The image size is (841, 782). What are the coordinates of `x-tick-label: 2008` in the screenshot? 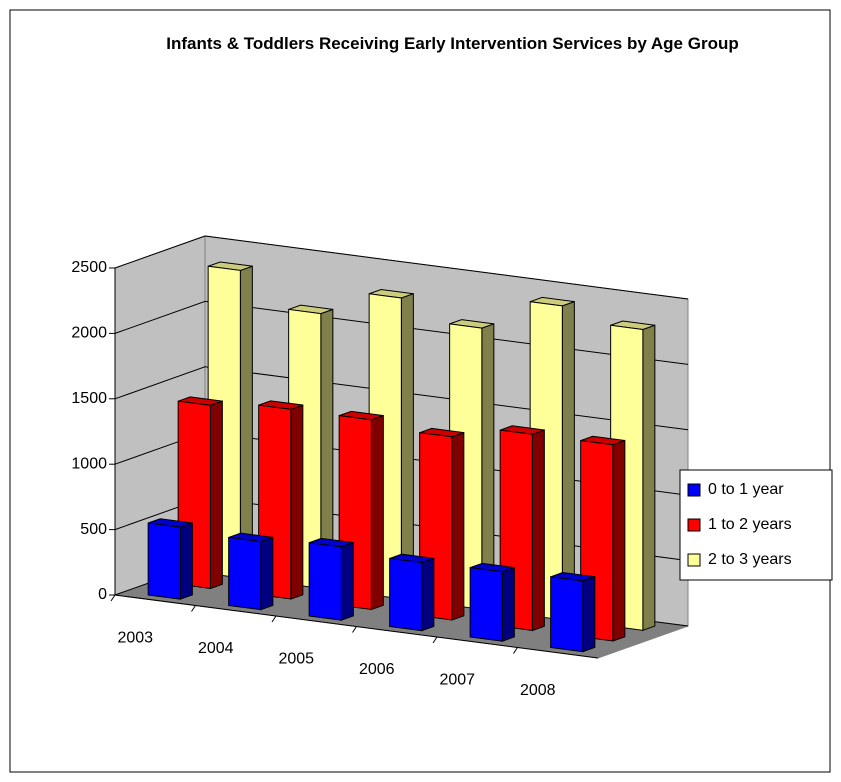 It's located at (538, 690).